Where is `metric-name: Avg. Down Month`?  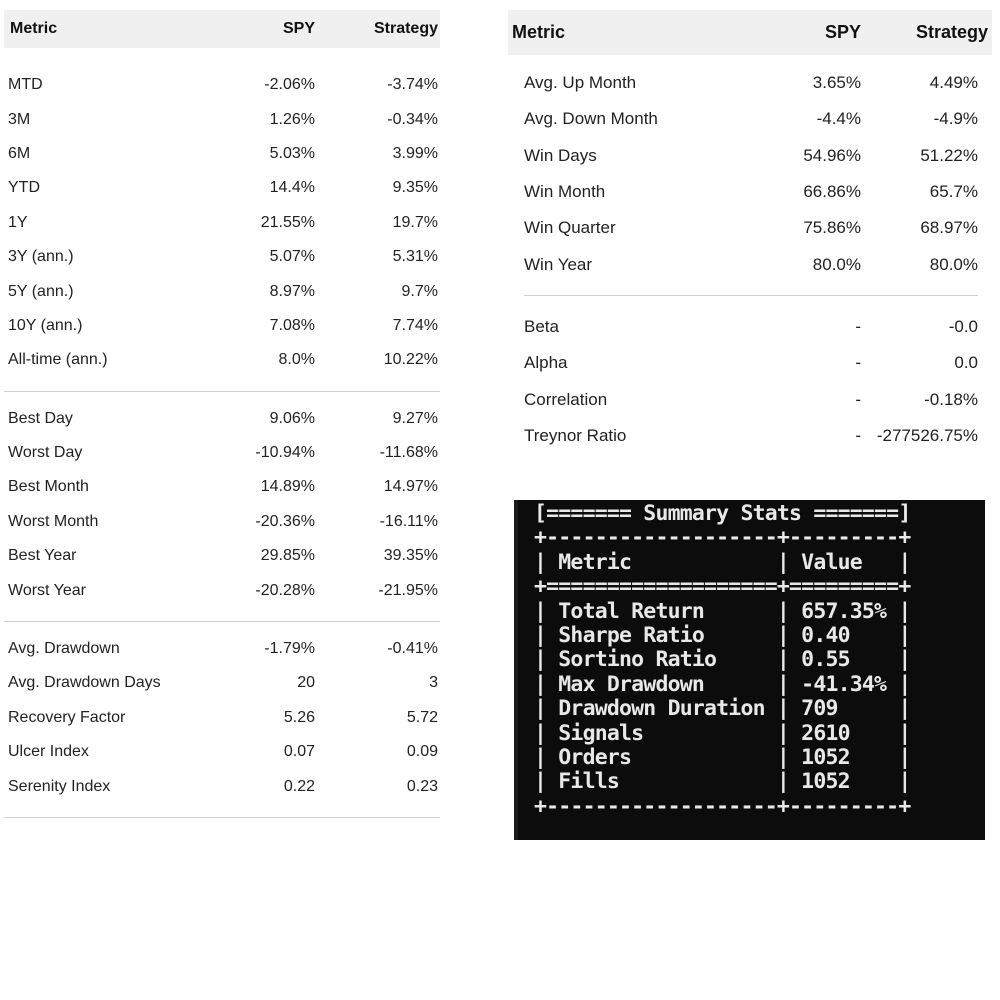
metric-name: Avg. Down Month is located at coordinates (591, 119).